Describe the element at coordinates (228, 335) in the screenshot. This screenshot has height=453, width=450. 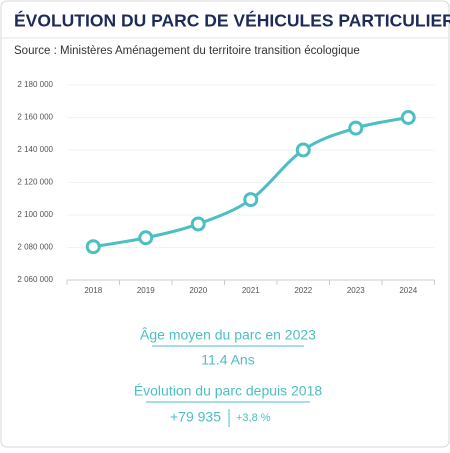
I see `age-label: Âge moyen du parc en 2023` at that location.